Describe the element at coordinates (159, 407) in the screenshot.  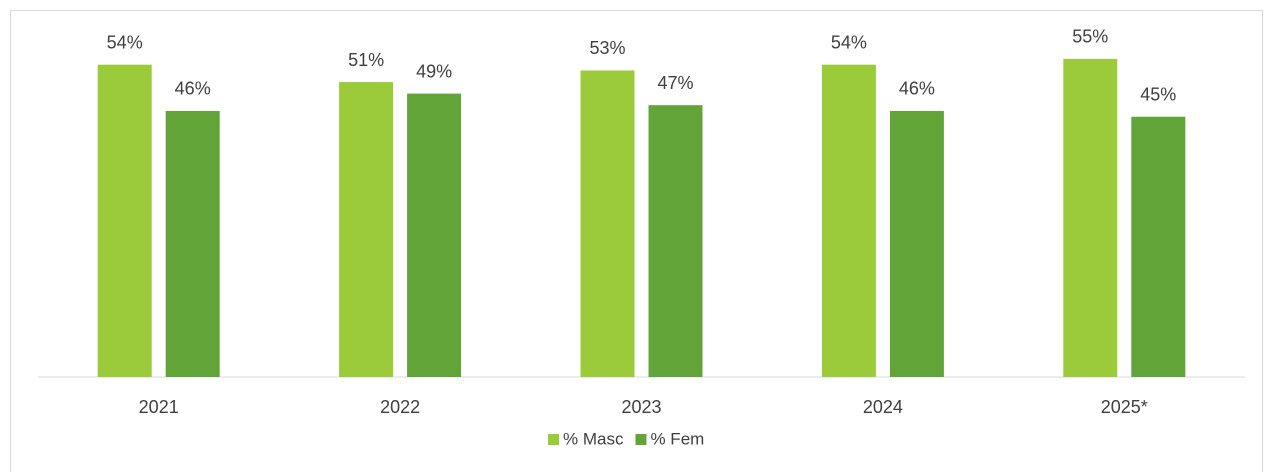
I see `x-tick-label: 2021` at that location.